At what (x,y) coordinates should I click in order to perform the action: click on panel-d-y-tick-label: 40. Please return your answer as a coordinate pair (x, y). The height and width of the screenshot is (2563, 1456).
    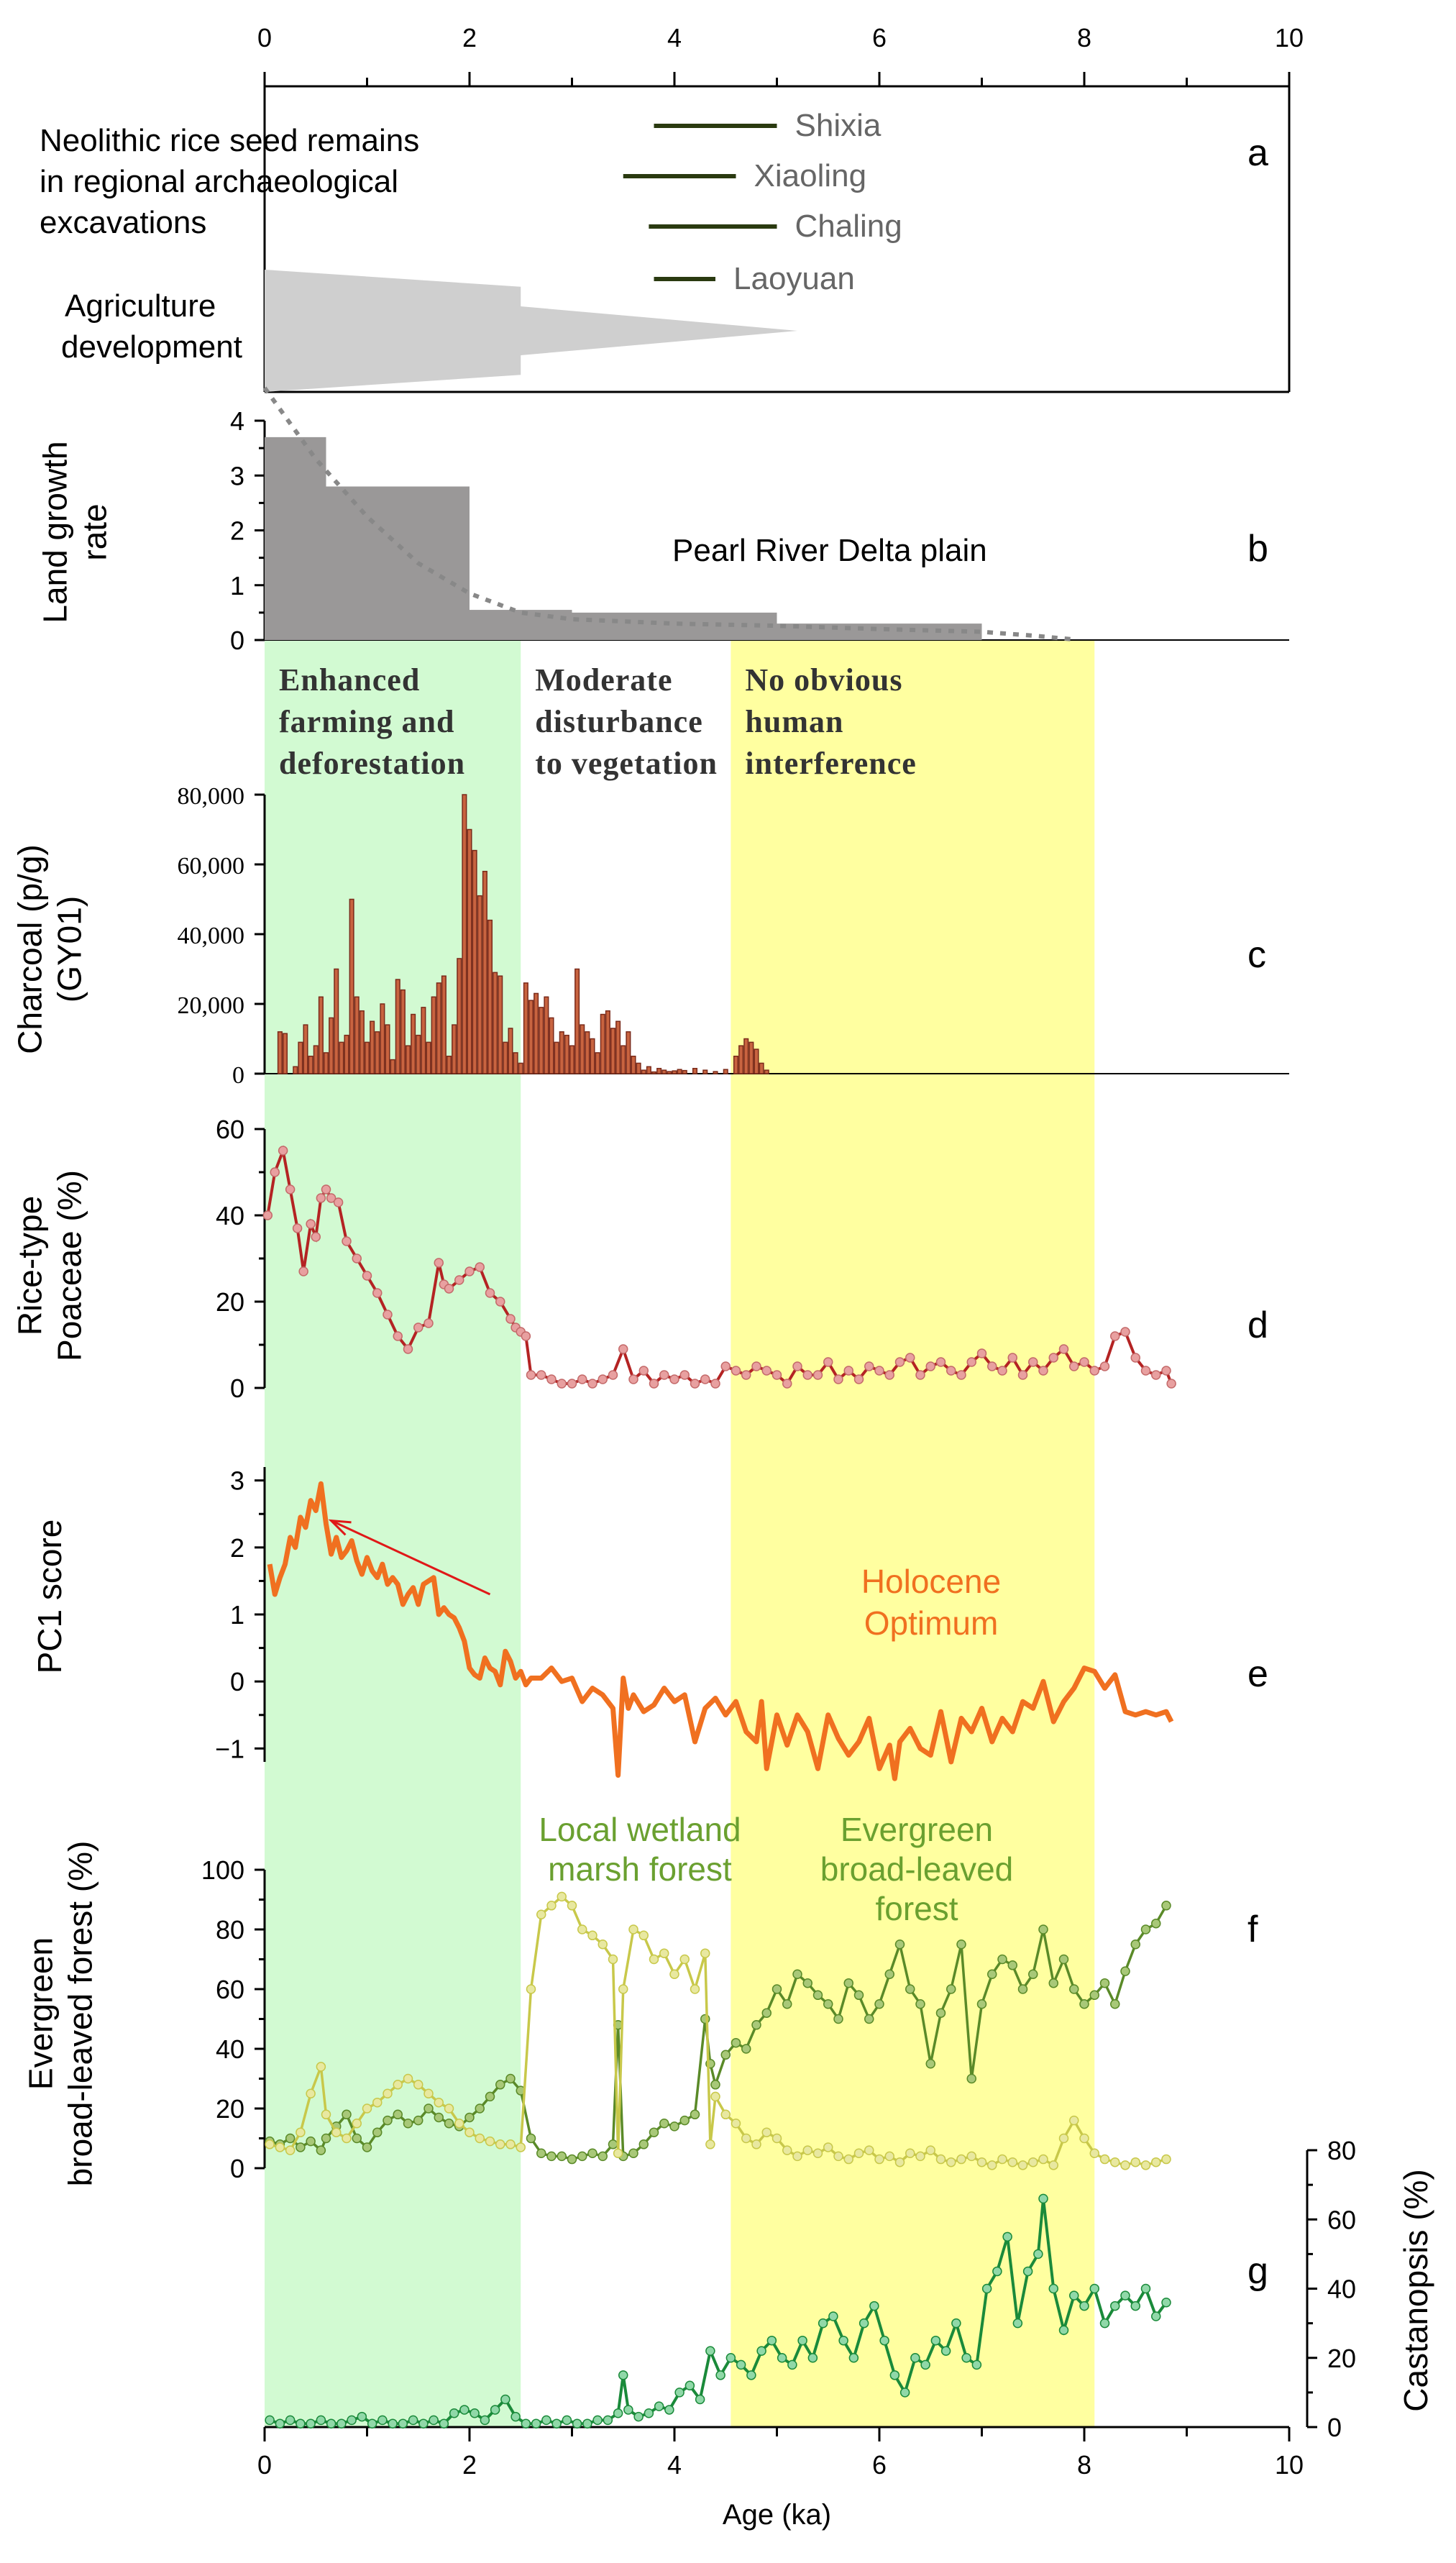
    Looking at the image, I should click on (230, 1215).